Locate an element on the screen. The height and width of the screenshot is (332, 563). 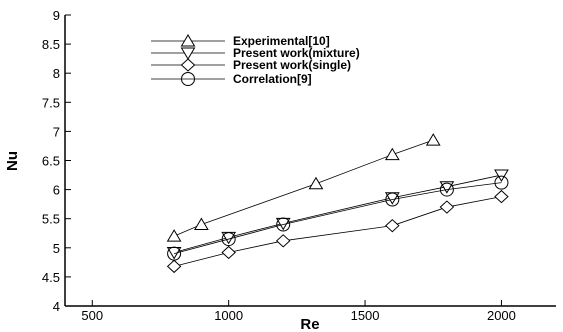
legend-item: Correlation[9] is located at coordinates (231, 79).